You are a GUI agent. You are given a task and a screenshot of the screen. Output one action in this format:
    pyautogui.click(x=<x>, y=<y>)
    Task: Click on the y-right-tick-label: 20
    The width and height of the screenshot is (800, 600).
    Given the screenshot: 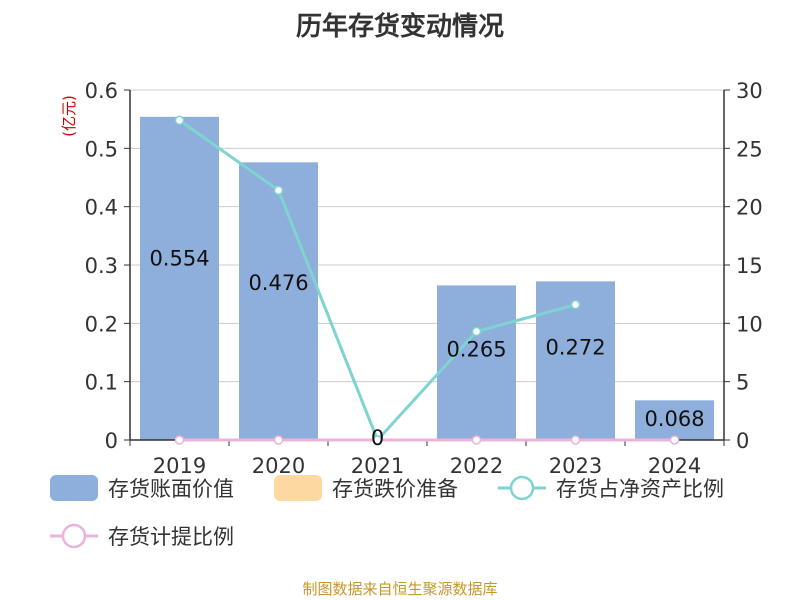 What is the action you would take?
    pyautogui.click(x=749, y=208)
    